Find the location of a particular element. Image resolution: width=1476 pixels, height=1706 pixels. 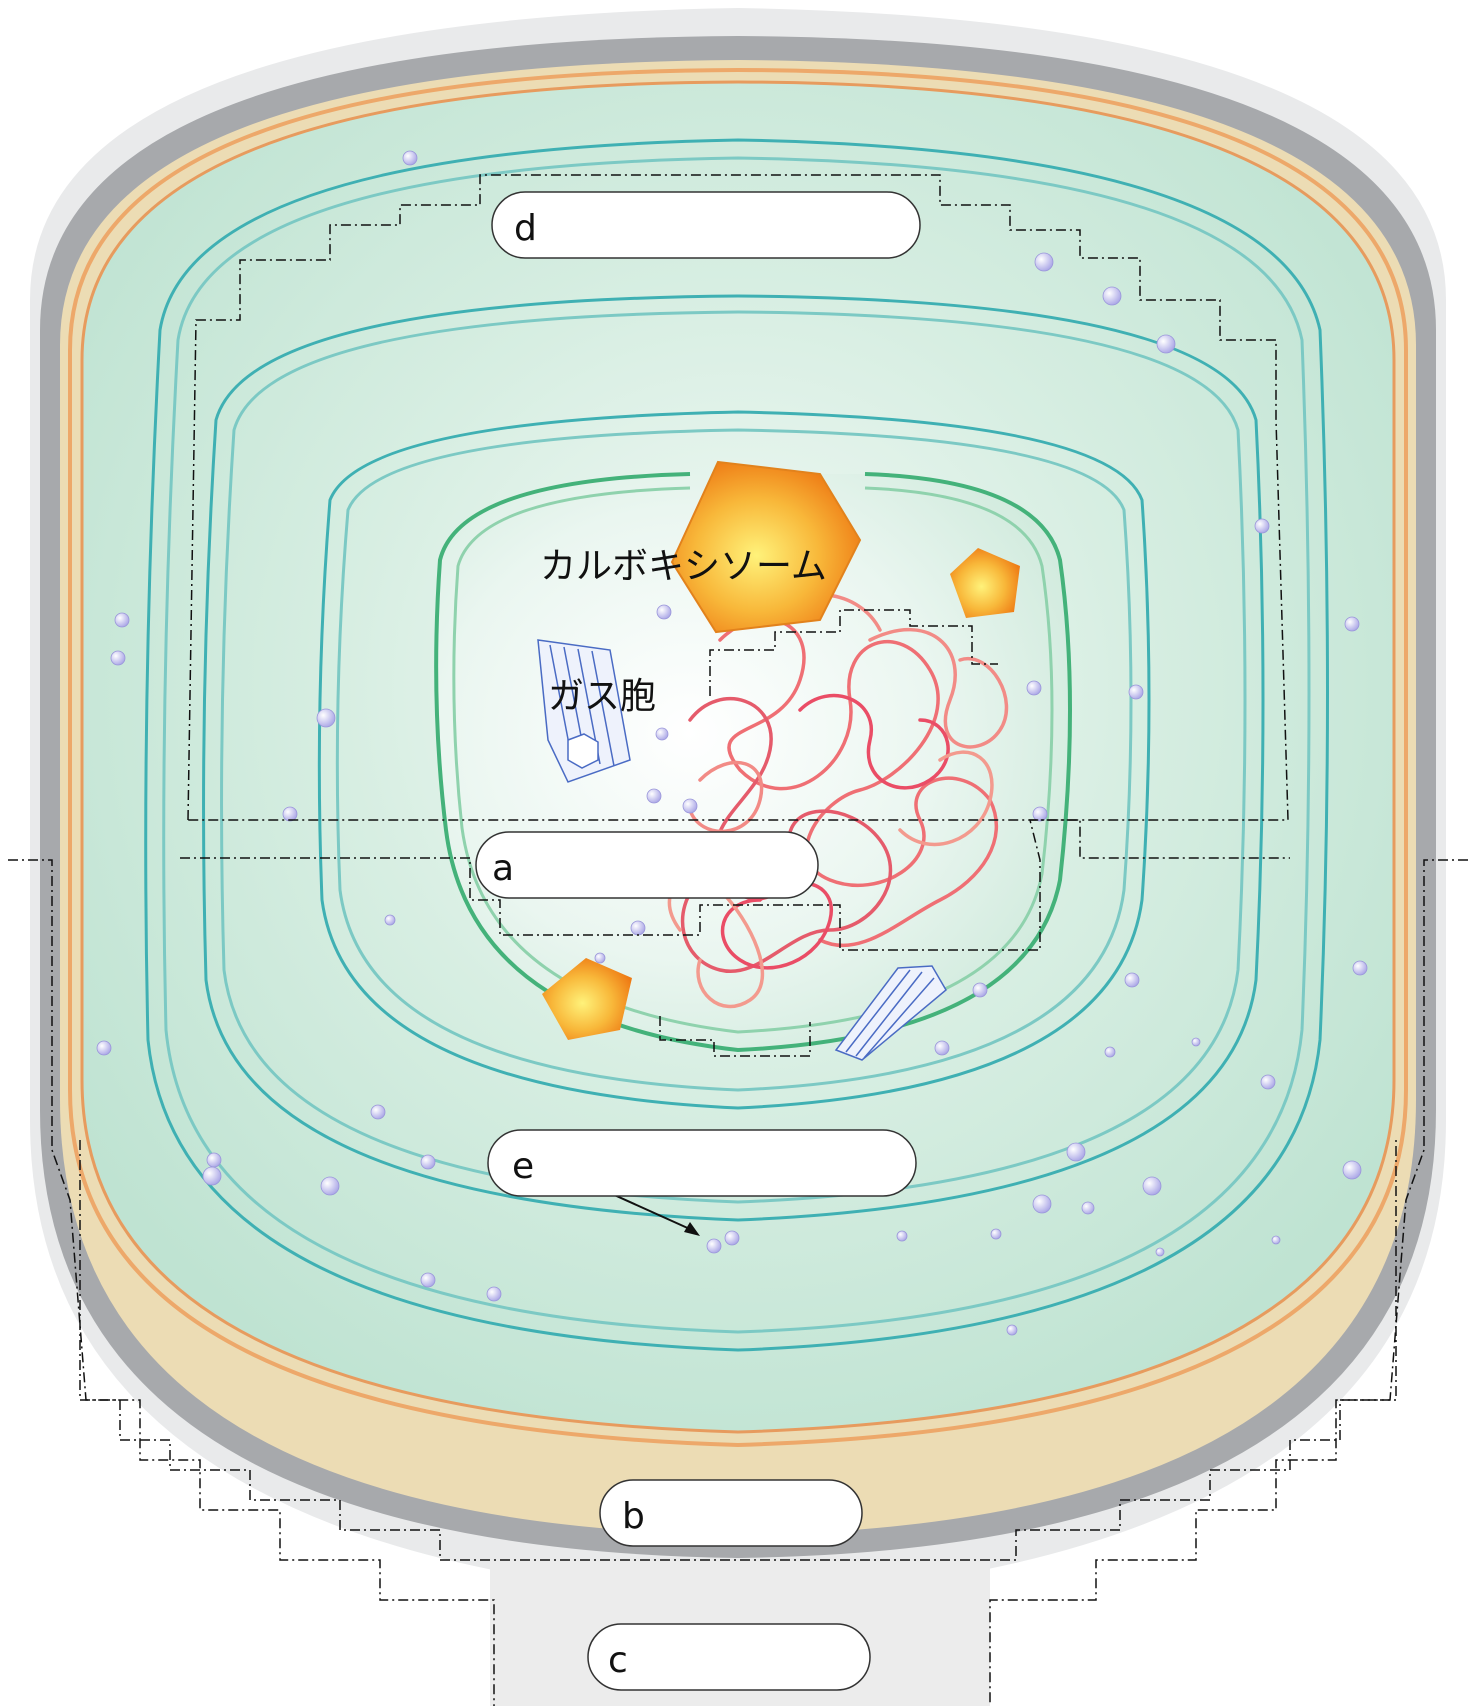

blank-a-field is located at coordinates (647, 865).